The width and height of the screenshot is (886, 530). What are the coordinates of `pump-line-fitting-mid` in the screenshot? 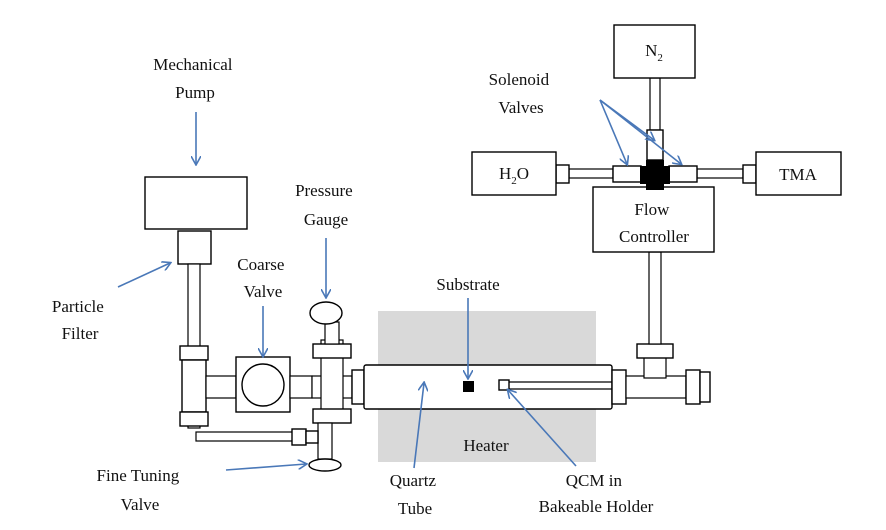 It's located at (194, 386).